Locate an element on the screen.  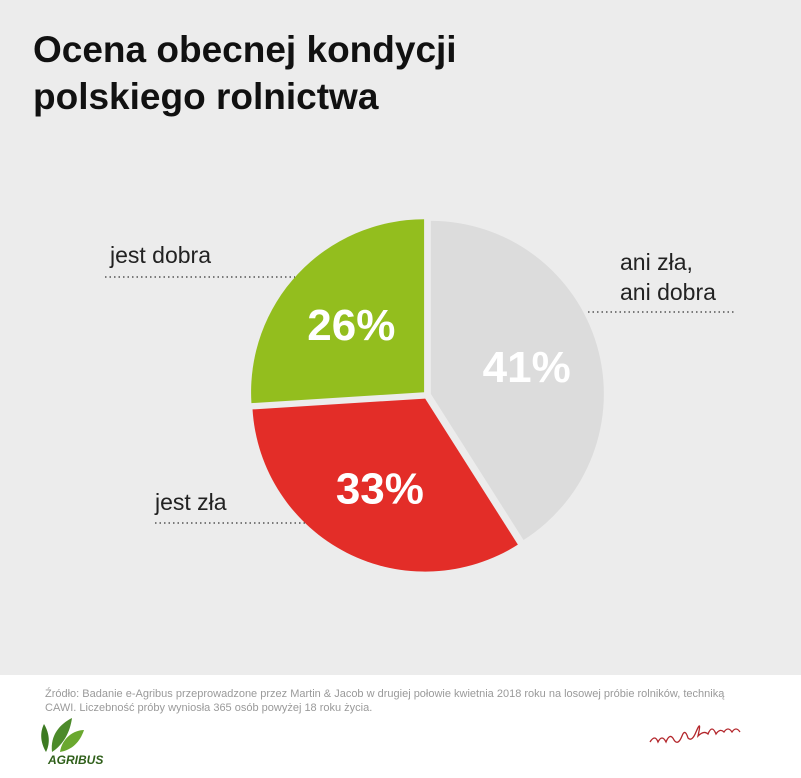
logo-text: AGRIBUS is located at coordinates (75, 760).